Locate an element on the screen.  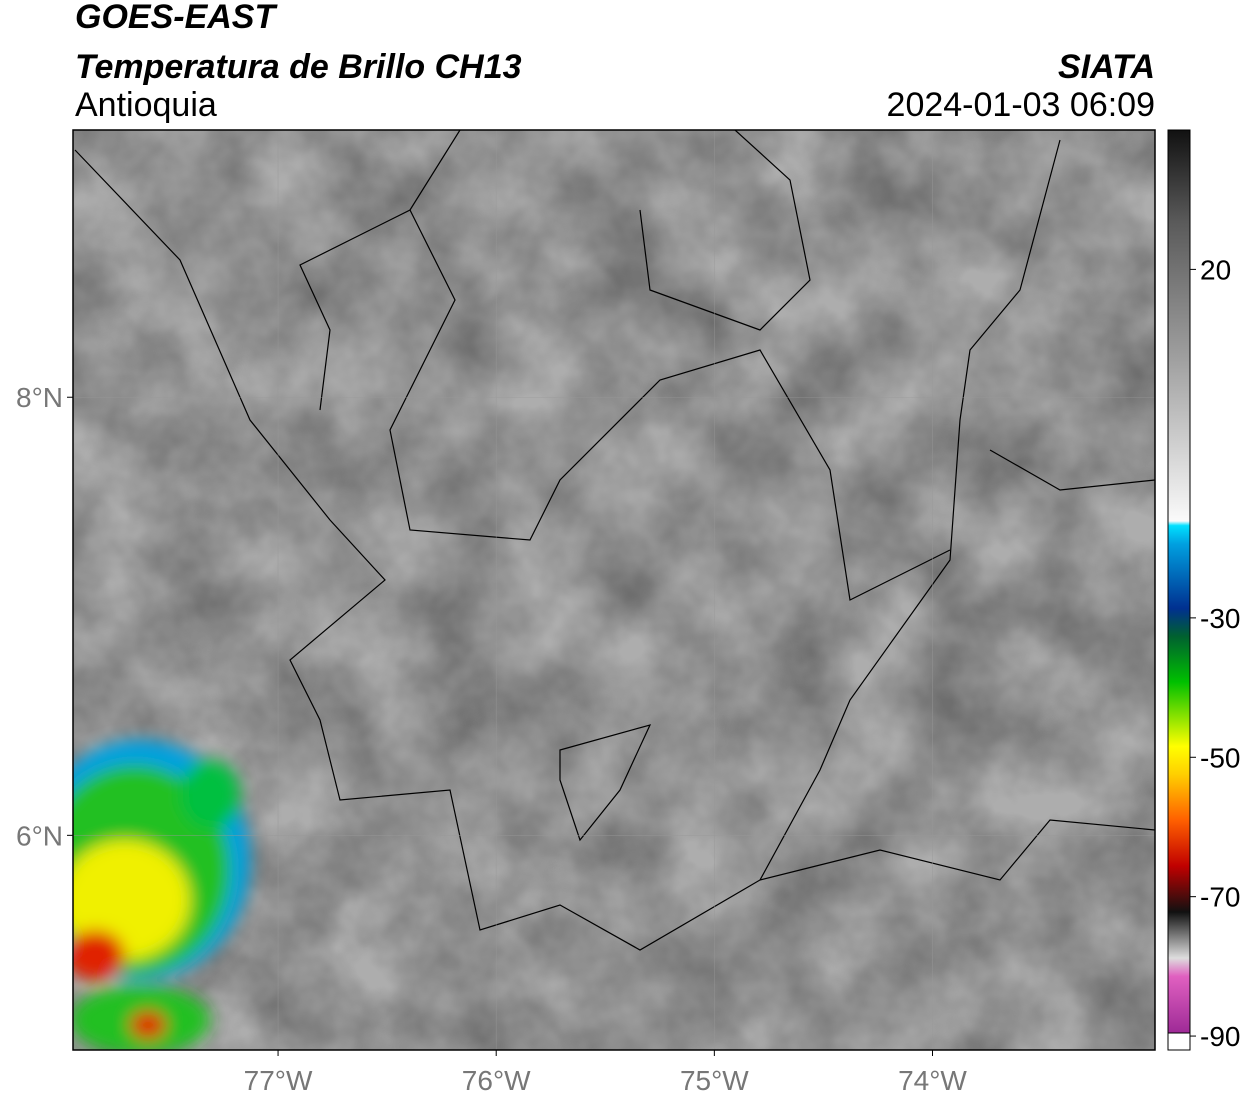
x-tick-label: 76°W is located at coordinates (496, 1080).